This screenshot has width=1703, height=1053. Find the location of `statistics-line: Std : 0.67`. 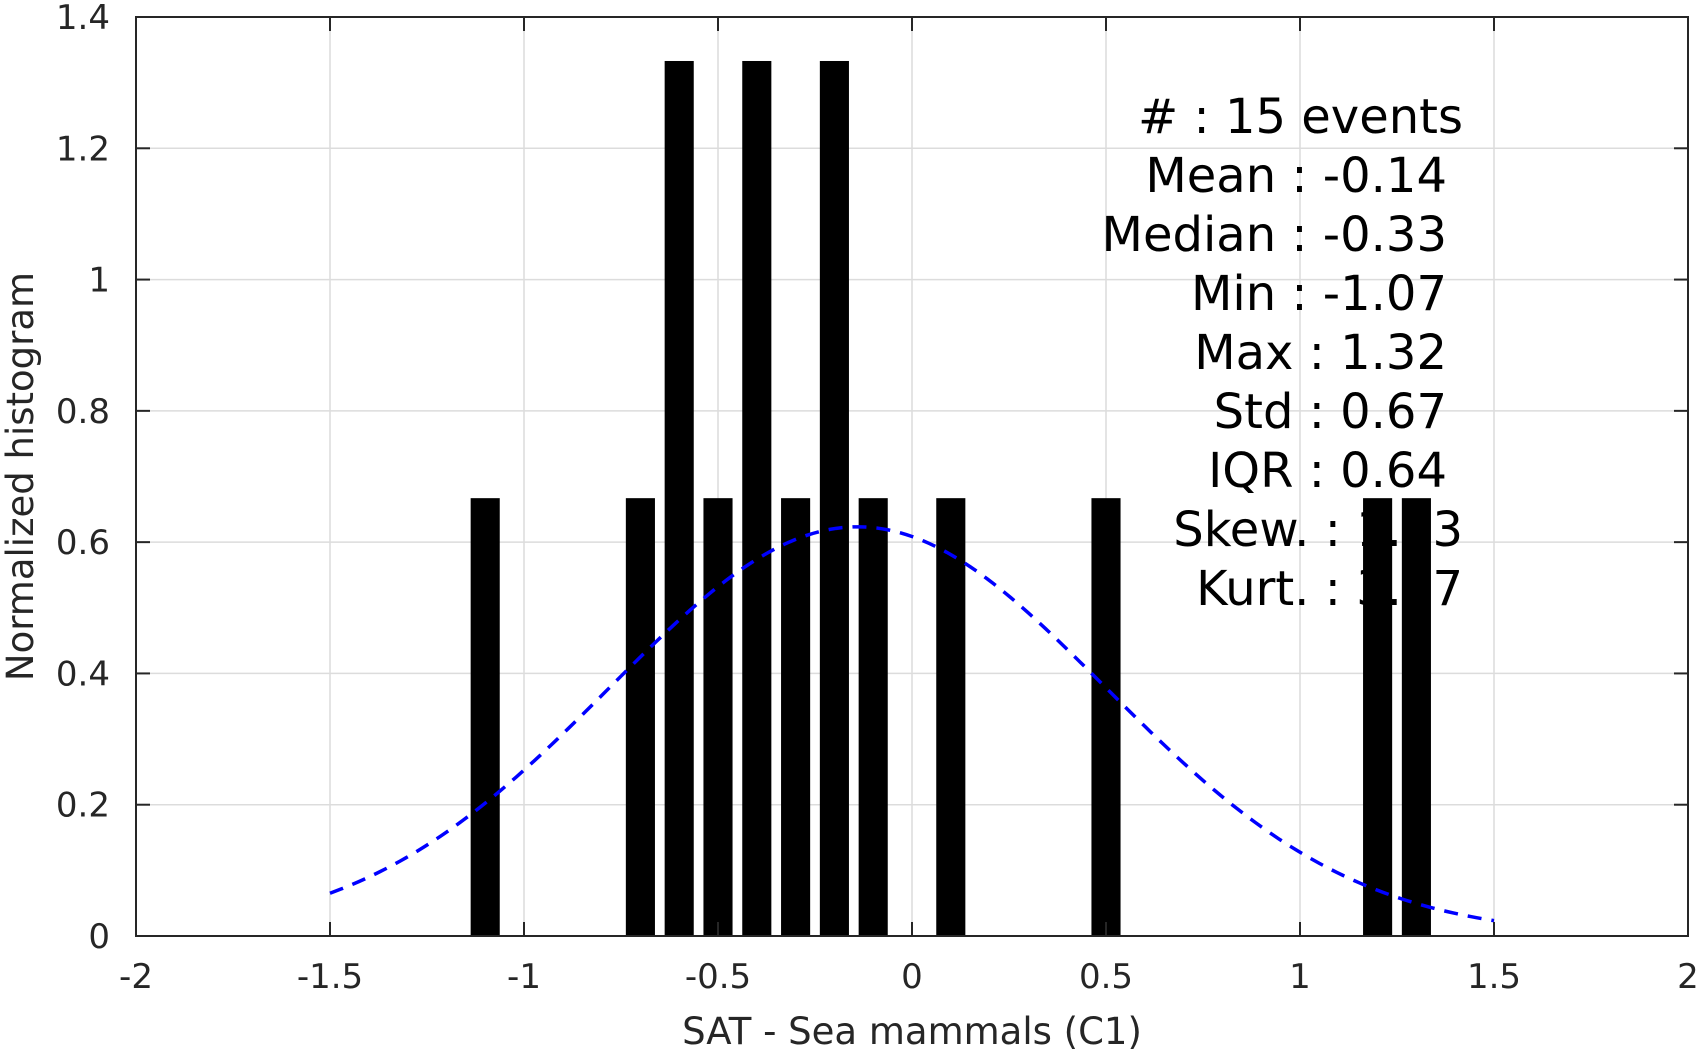

statistics-line: Std : 0.67 is located at coordinates (1330, 412).